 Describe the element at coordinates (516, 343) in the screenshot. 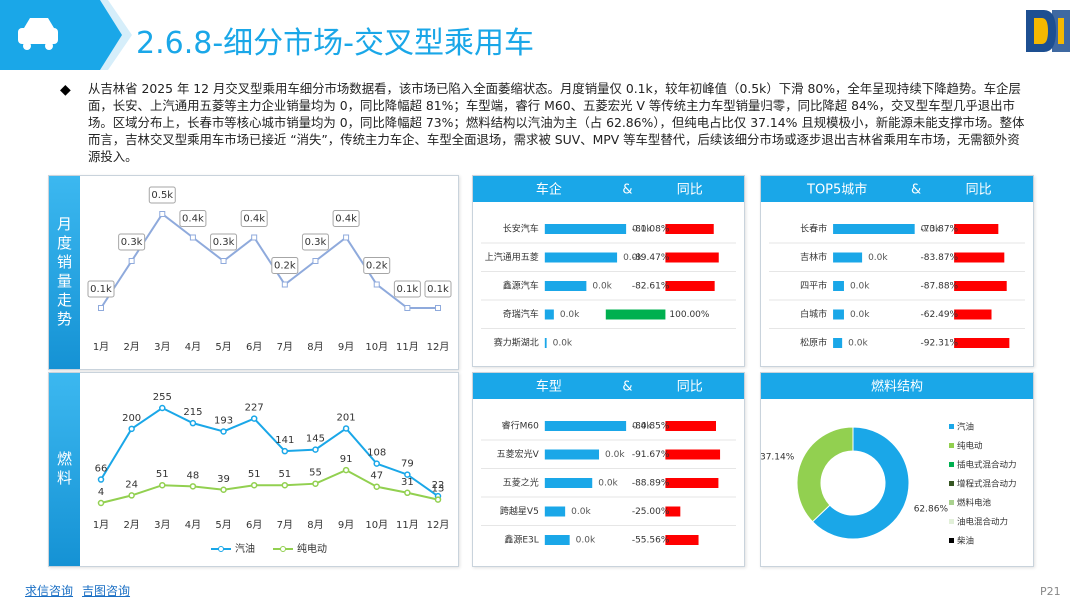

I see `category-label: 赛力斯湖北` at that location.